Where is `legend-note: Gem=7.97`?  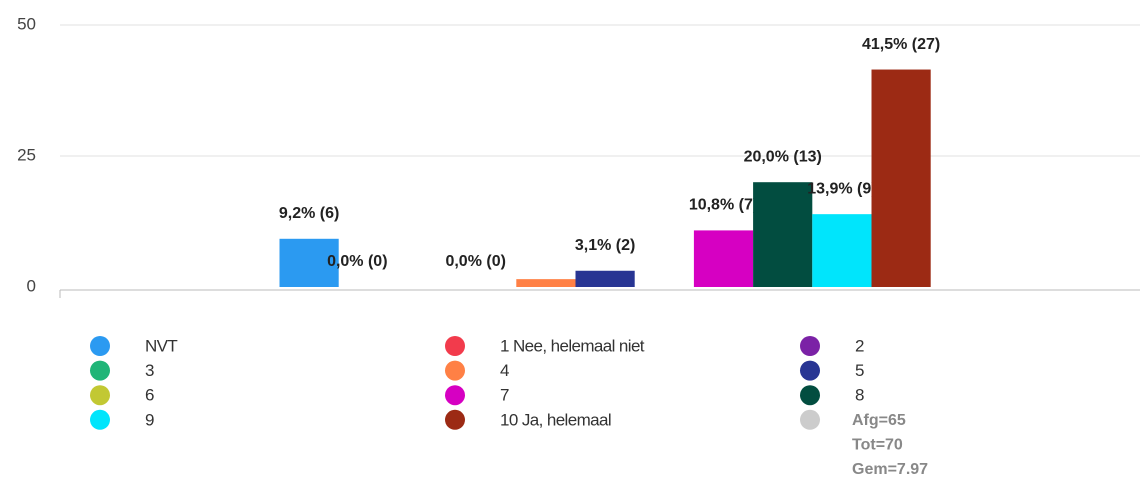 legend-note: Gem=7.97 is located at coordinates (890, 469).